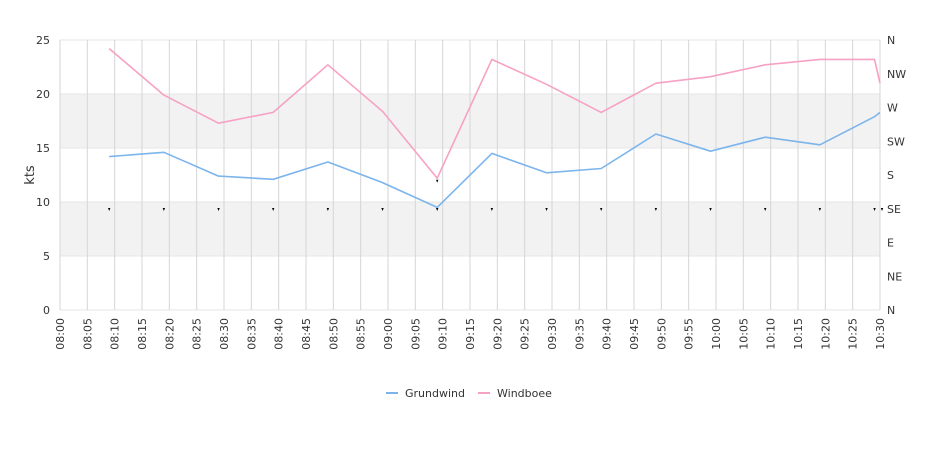  I want to click on x-tick-label: 10:10, so click(771, 334).